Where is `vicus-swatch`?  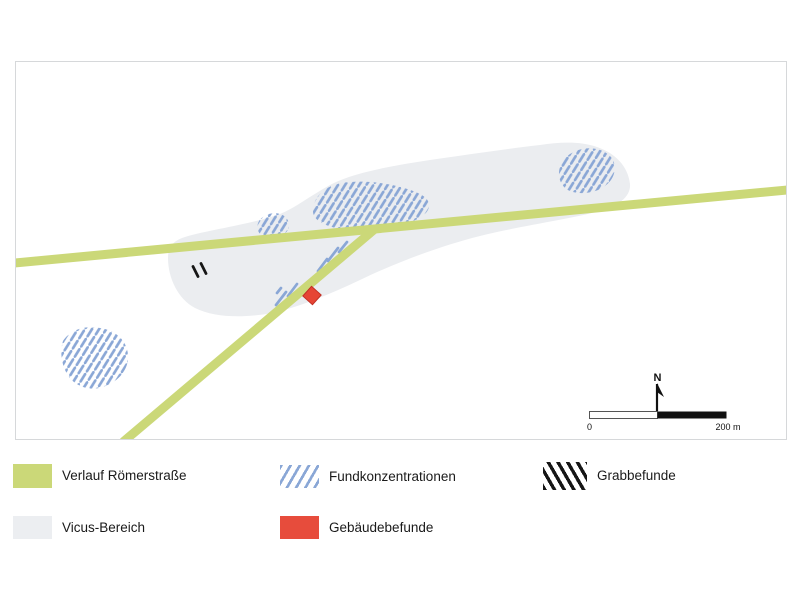
vicus-swatch is located at coordinates (32, 527).